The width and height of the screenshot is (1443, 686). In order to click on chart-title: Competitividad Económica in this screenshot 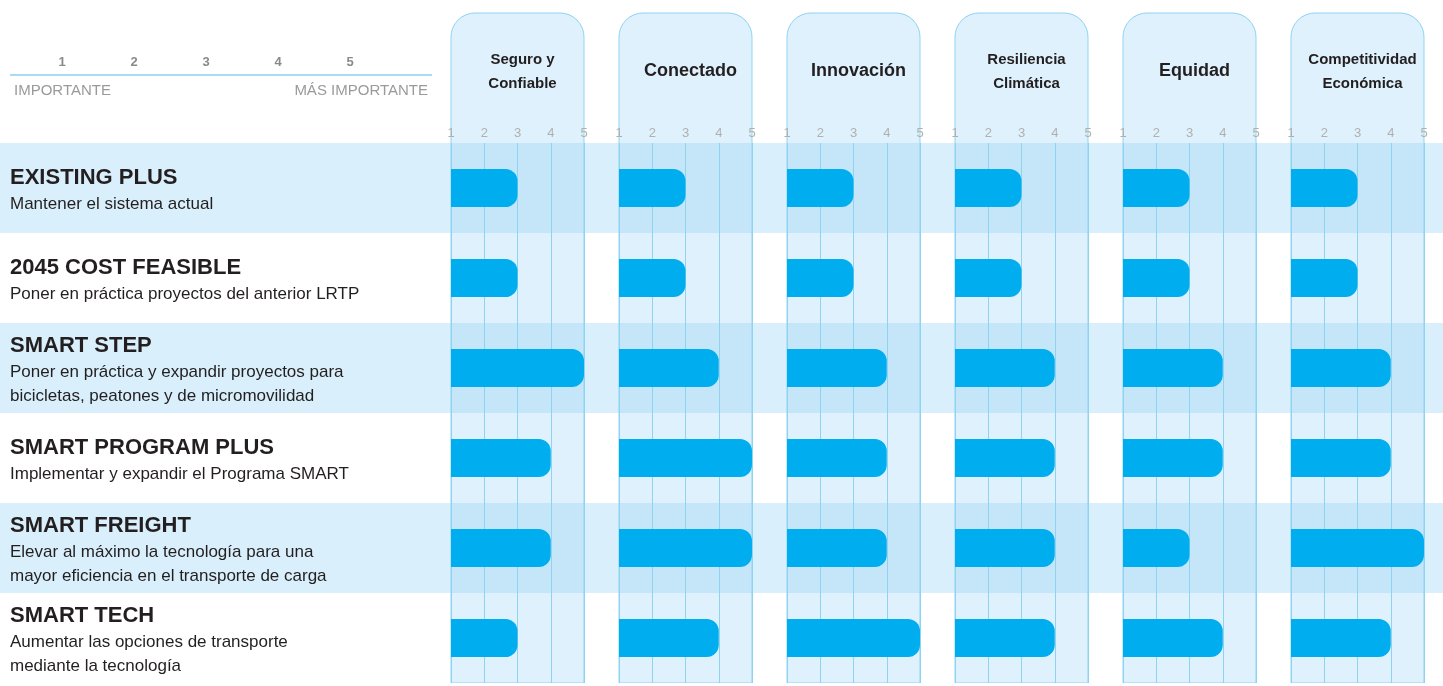, I will do `click(1362, 70)`.